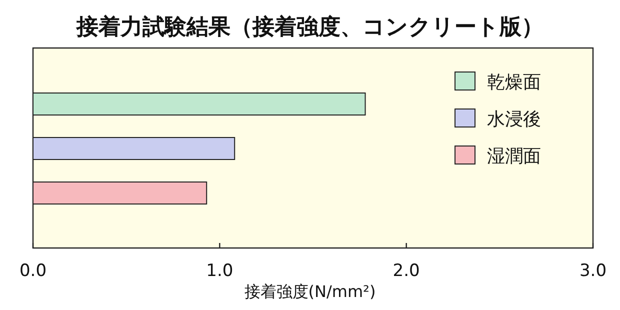  What do you see at coordinates (33, 271) in the screenshot?
I see `x-tick-label: 0.0` at bounding box center [33, 271].